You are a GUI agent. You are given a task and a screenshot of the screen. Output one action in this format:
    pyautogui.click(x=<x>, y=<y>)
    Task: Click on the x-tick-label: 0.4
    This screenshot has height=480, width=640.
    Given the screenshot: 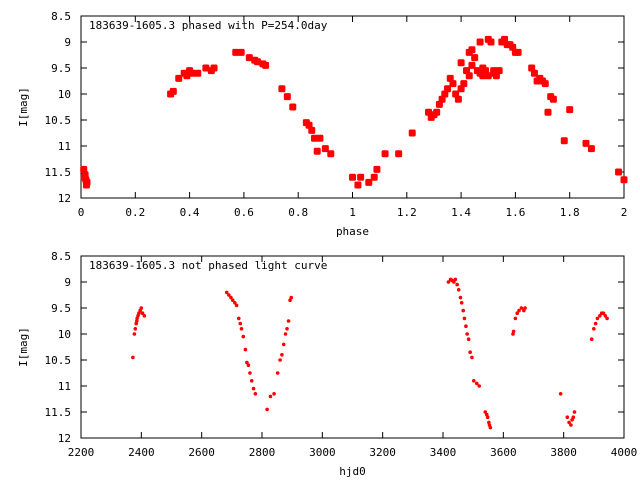 What is the action you would take?
    pyautogui.click(x=190, y=212)
    